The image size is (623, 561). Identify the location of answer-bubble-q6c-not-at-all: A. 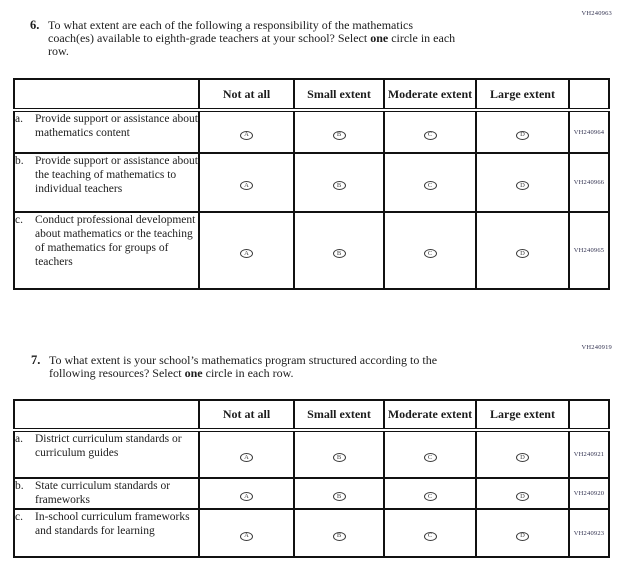
(246, 254).